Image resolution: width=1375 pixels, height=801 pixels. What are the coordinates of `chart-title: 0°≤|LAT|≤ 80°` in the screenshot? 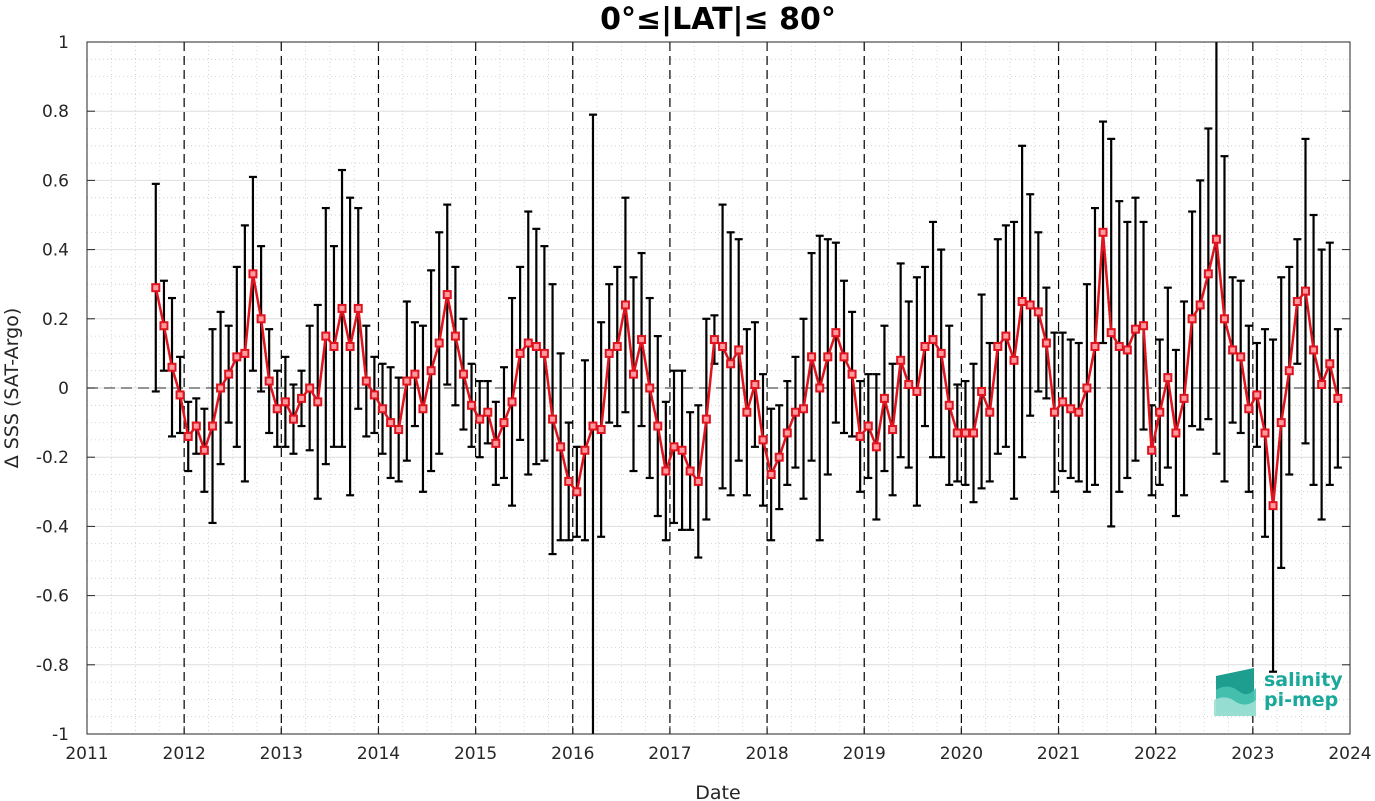 It's located at (718, 19).